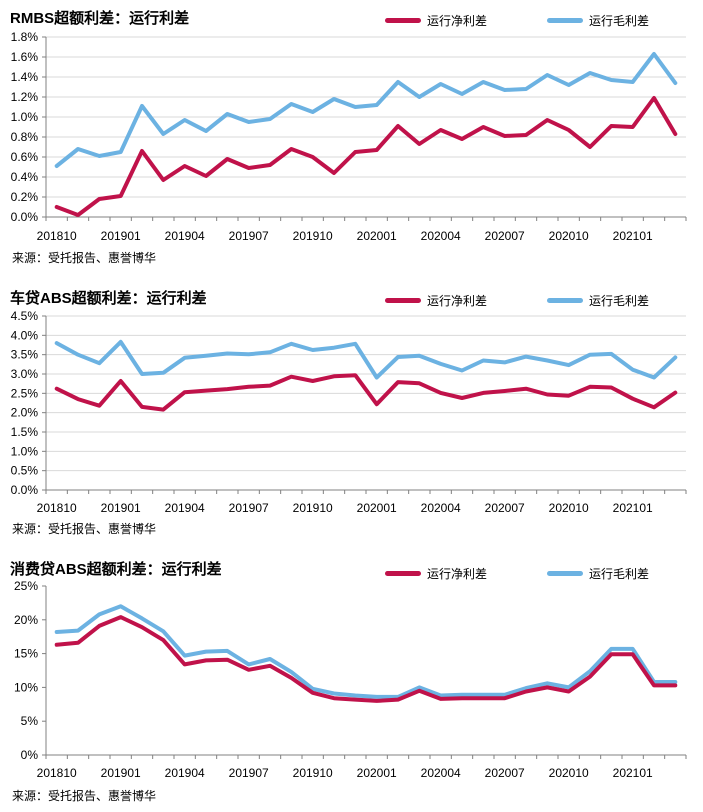 The image size is (703, 812). What do you see at coordinates (25, 177) in the screenshot?
I see `y-tick-label: 0.4%` at bounding box center [25, 177].